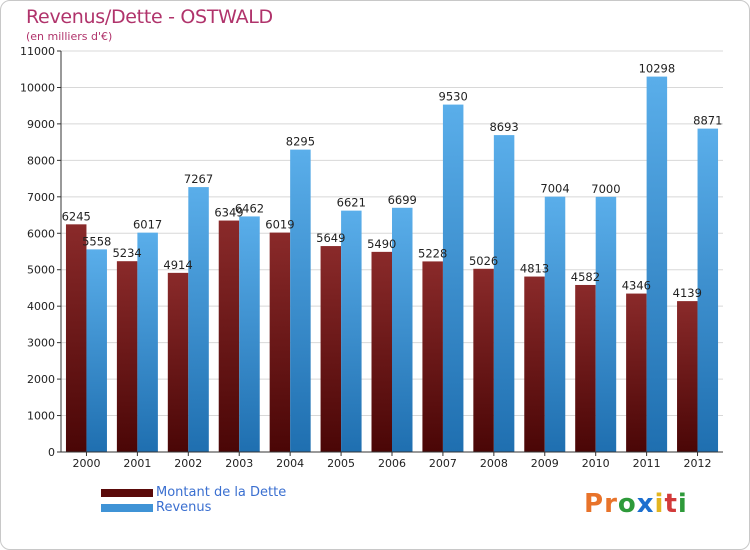 The width and height of the screenshot is (750, 550). Describe the element at coordinates (69, 36) in the screenshot. I see `chart-subtitle: (en milliers d'€)` at that location.